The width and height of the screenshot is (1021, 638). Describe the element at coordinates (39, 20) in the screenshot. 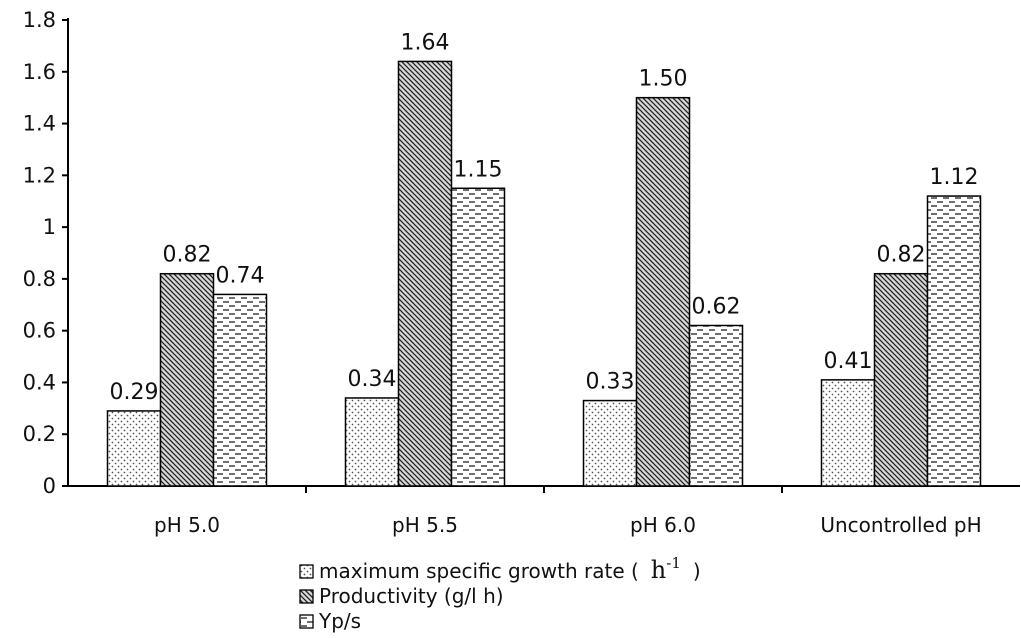

I see `y-tick-label: 1.8` at that location.